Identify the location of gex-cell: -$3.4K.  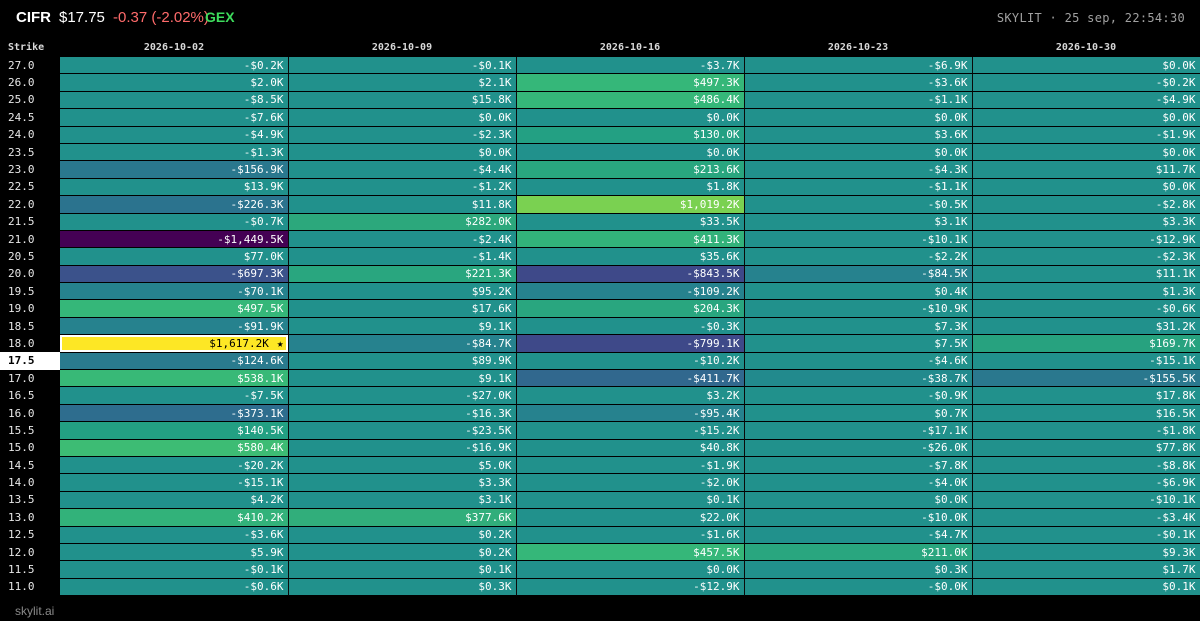
(1086, 517).